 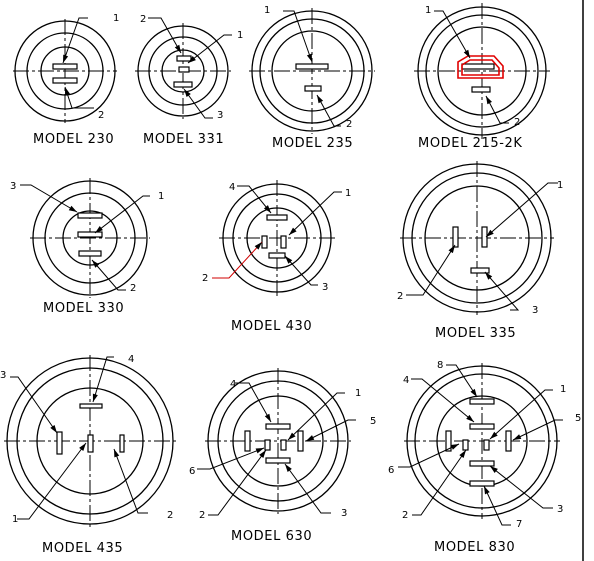 I want to click on model-label: MODEL 830, so click(x=474, y=547).